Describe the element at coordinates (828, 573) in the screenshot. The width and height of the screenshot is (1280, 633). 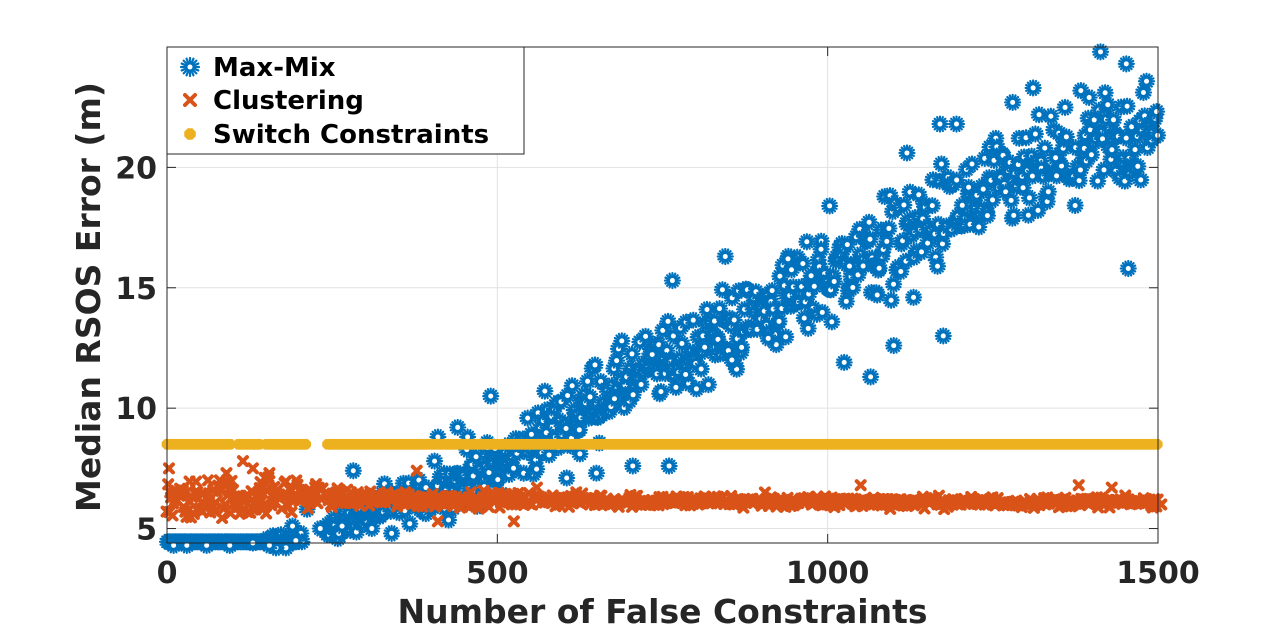
I see `x-tick-label: 1000` at that location.